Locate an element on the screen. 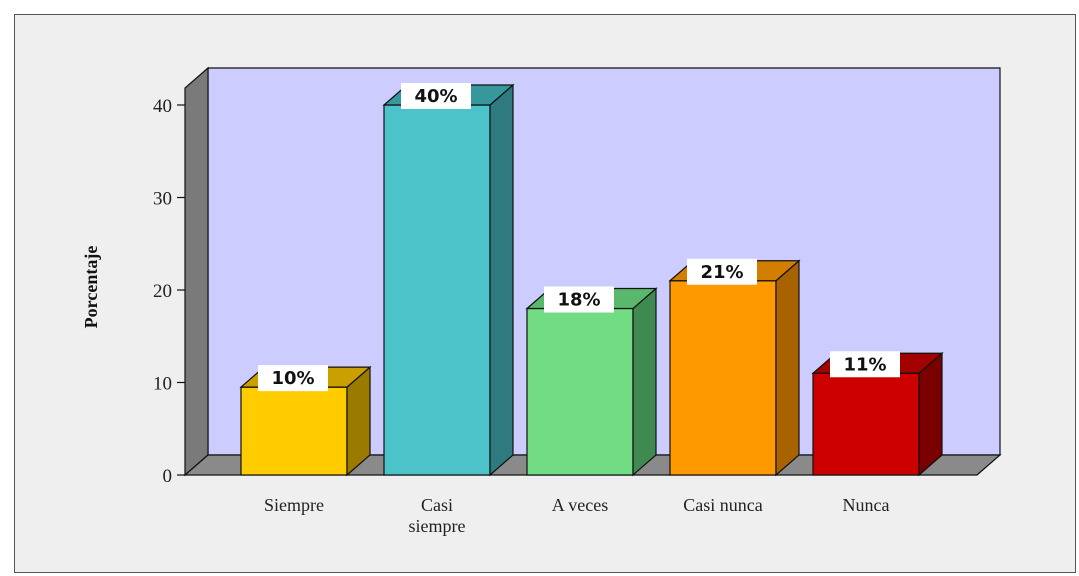 This screenshot has height=576, width=1079. data-label: 11% is located at coordinates (865, 364).